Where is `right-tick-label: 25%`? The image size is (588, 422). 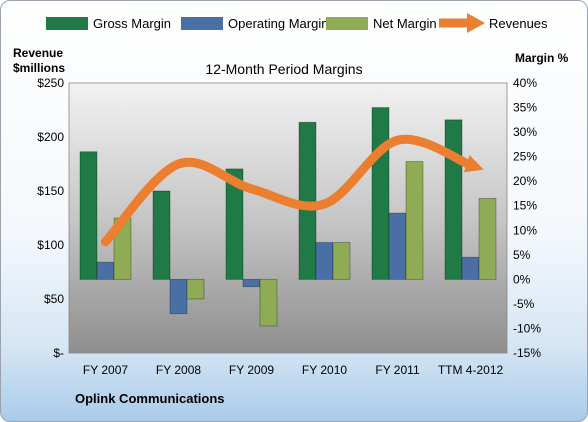
right-tick-label: 25% is located at coordinates (525, 157).